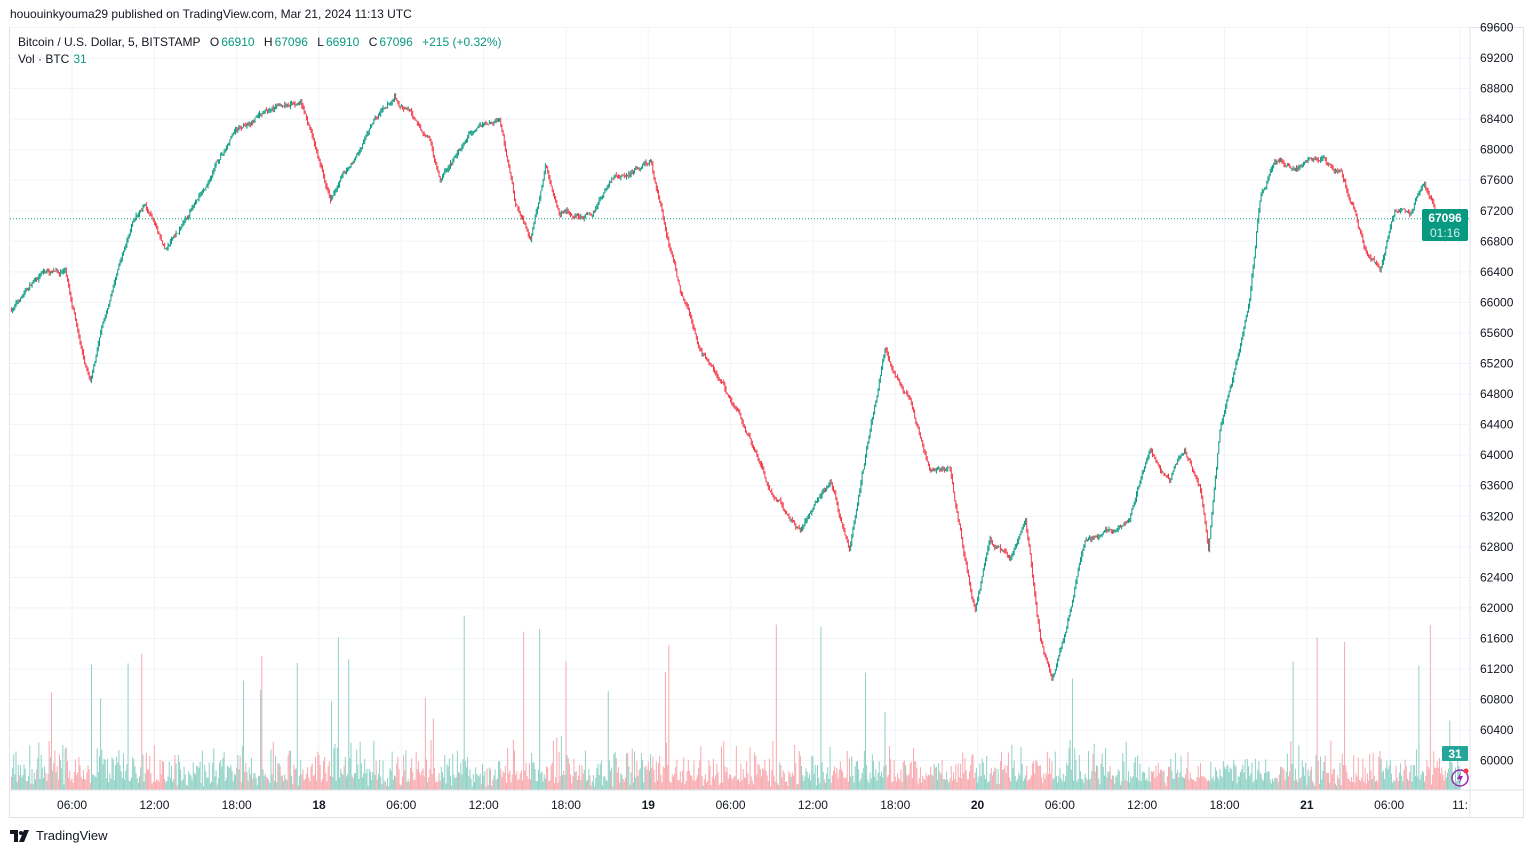 The width and height of the screenshot is (1534, 854). What do you see at coordinates (978, 805) in the screenshot?
I see `time-tick-label: 20` at bounding box center [978, 805].